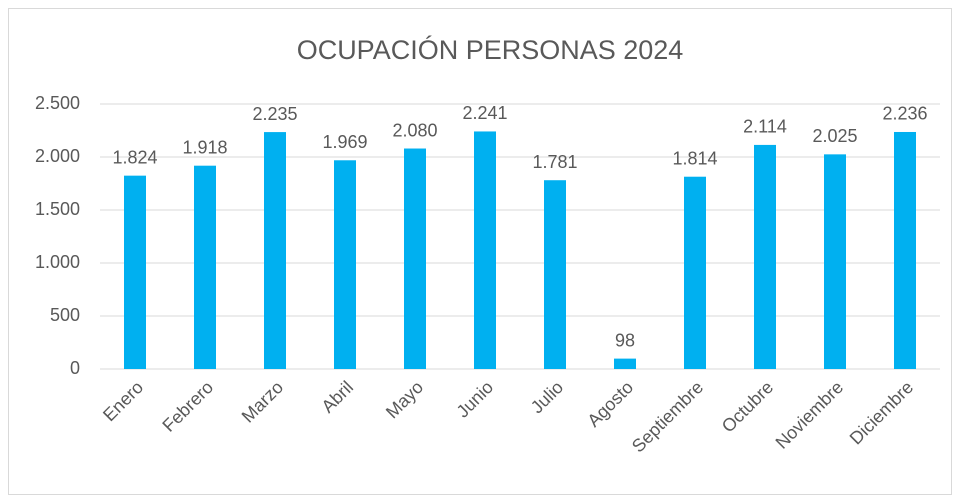 This screenshot has width=960, height=503. What do you see at coordinates (274, 114) in the screenshot?
I see `data-label: 2.235` at bounding box center [274, 114].